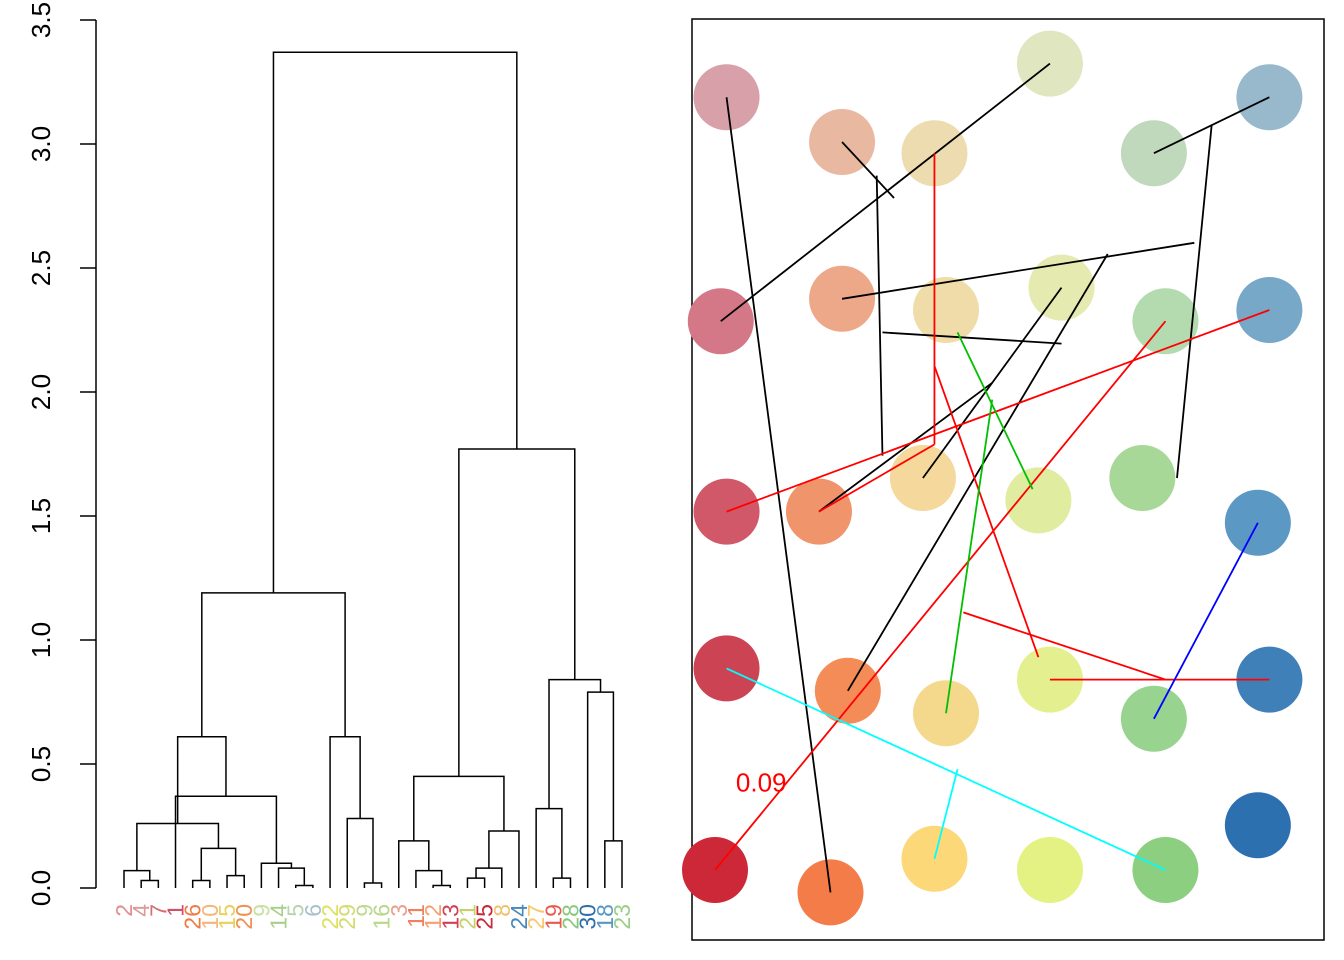  I want to click on leaf-label: 5, so click(296, 910).